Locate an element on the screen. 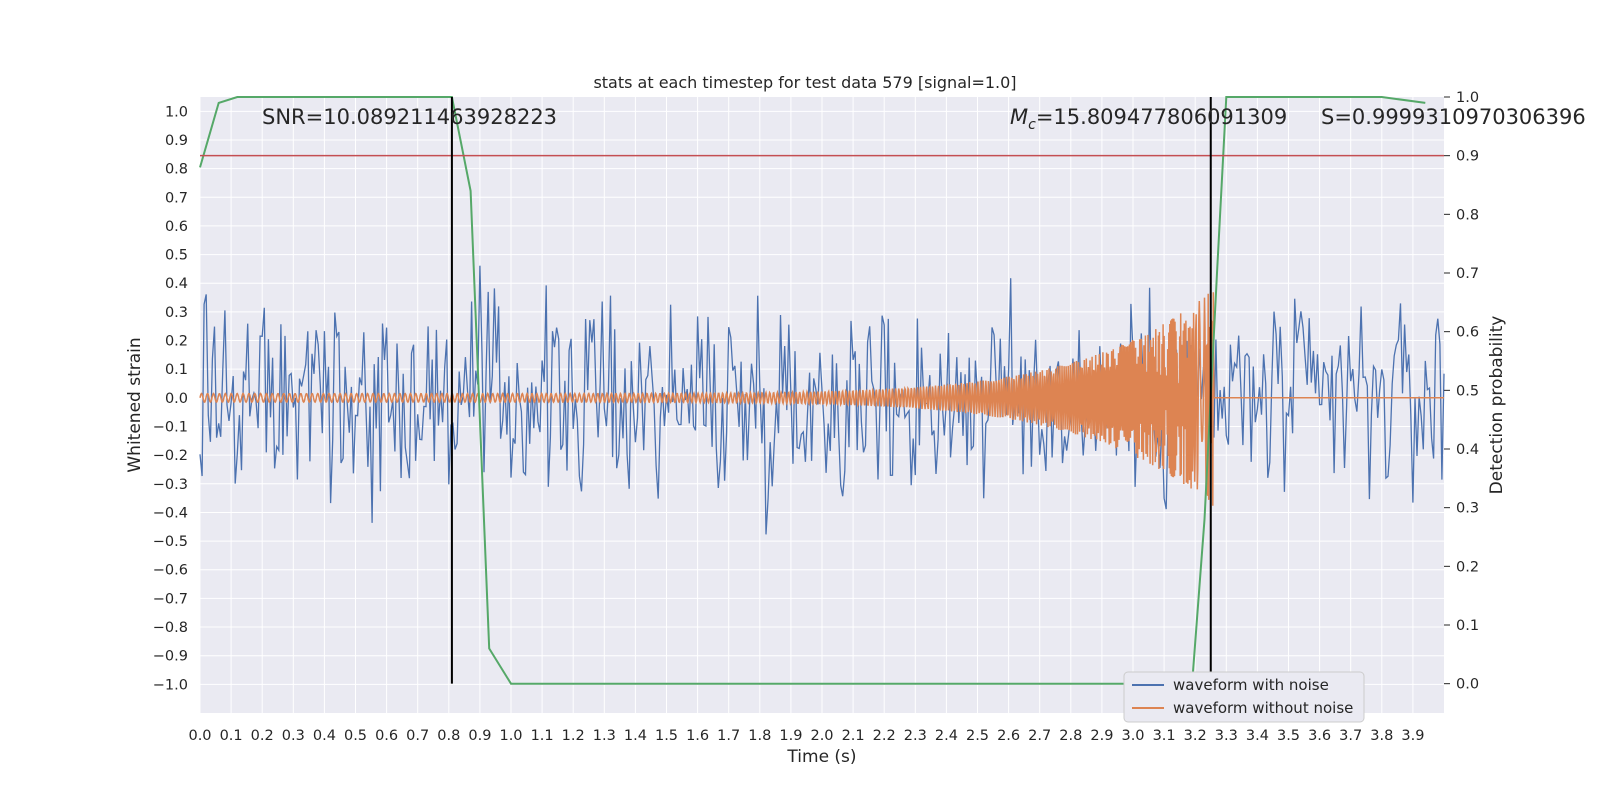 The height and width of the screenshot is (800, 1600). x-tick-label: 1.6 is located at coordinates (697, 736).